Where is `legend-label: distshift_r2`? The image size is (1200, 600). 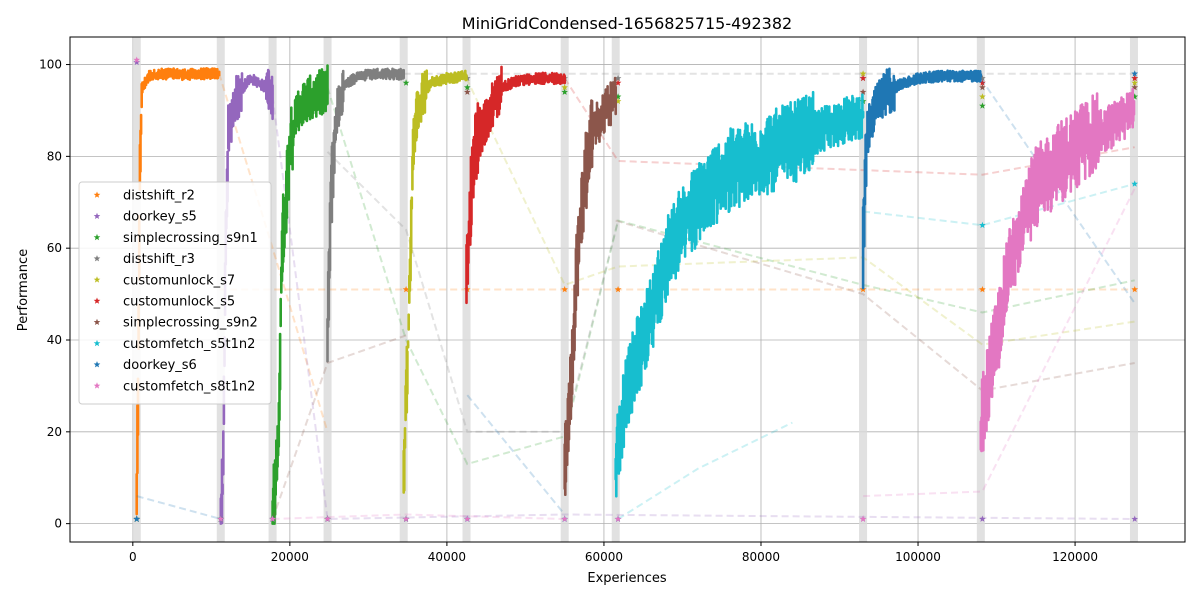 legend-label: distshift_r2 is located at coordinates (159, 196).